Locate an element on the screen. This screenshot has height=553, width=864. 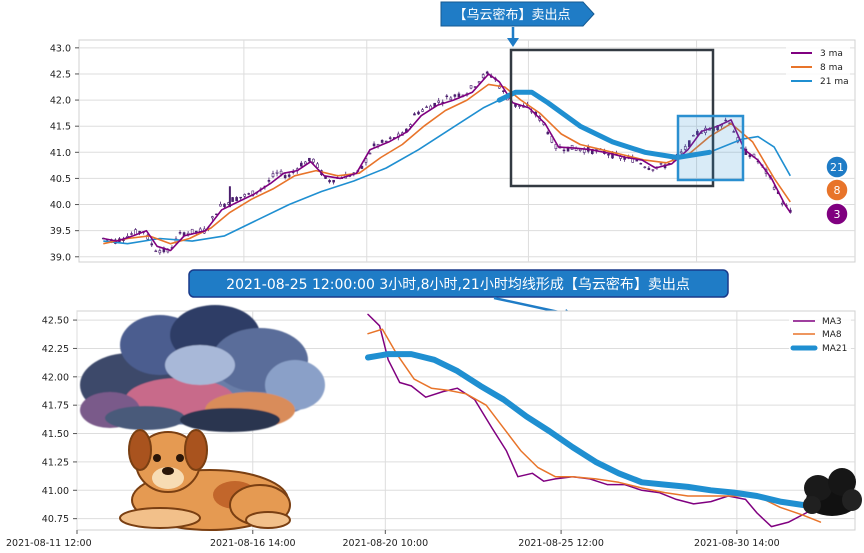
bottom-y-tick-label: 42.25 is located at coordinates (55, 349).